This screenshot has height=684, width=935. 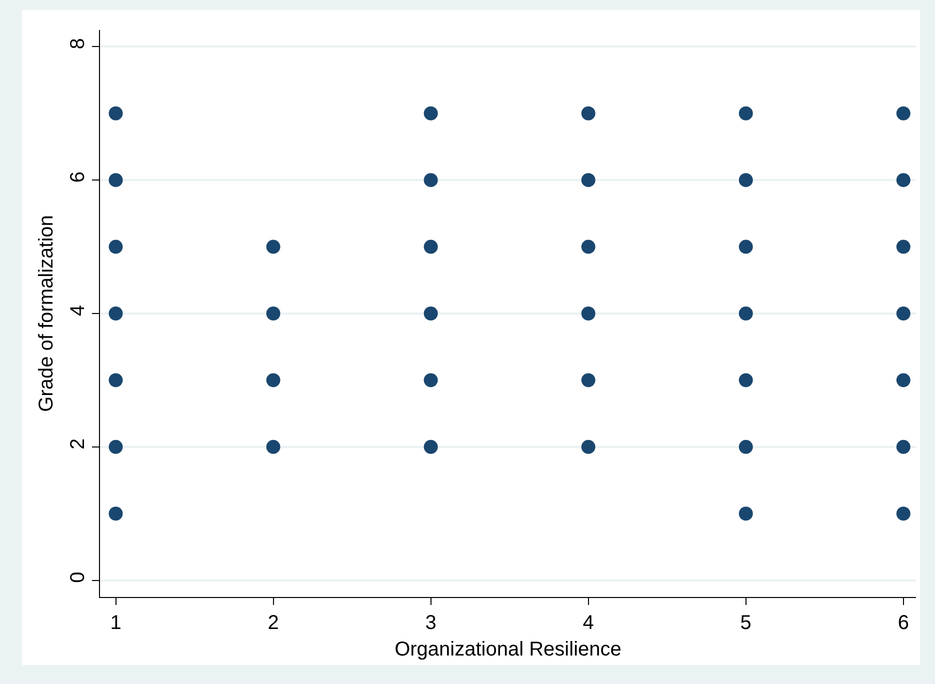 What do you see at coordinates (78, 177) in the screenshot?
I see `y-tick-label: 6` at bounding box center [78, 177].